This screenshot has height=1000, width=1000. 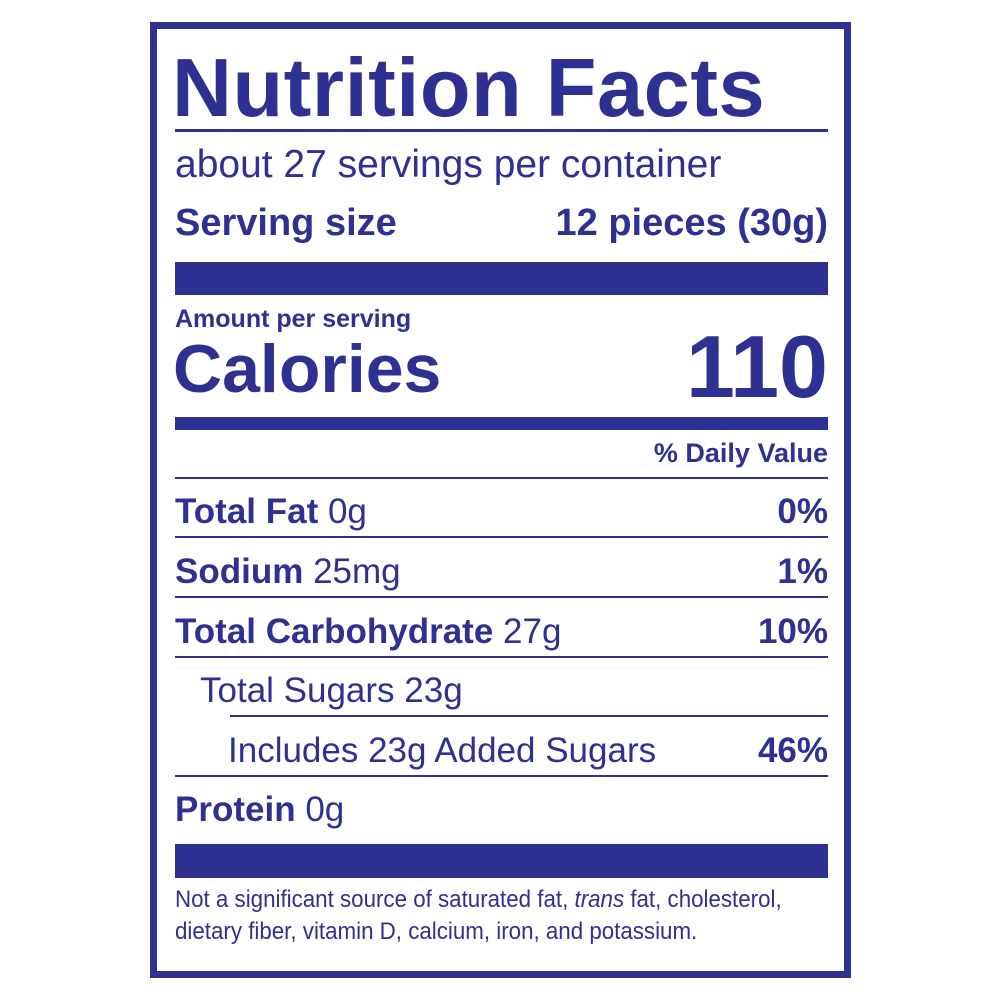 I want to click on medium-bar, so click(x=501, y=423).